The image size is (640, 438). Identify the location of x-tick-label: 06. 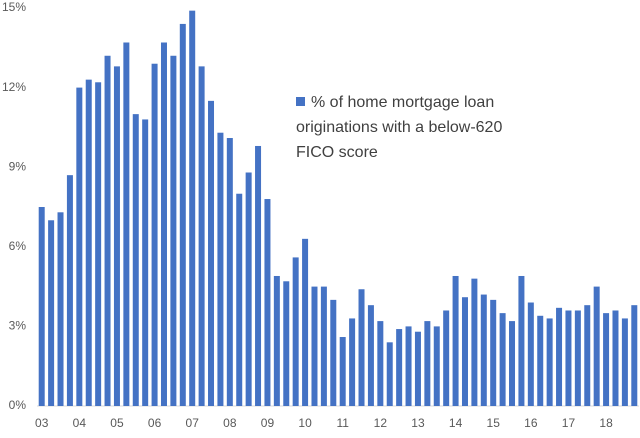
(155, 423).